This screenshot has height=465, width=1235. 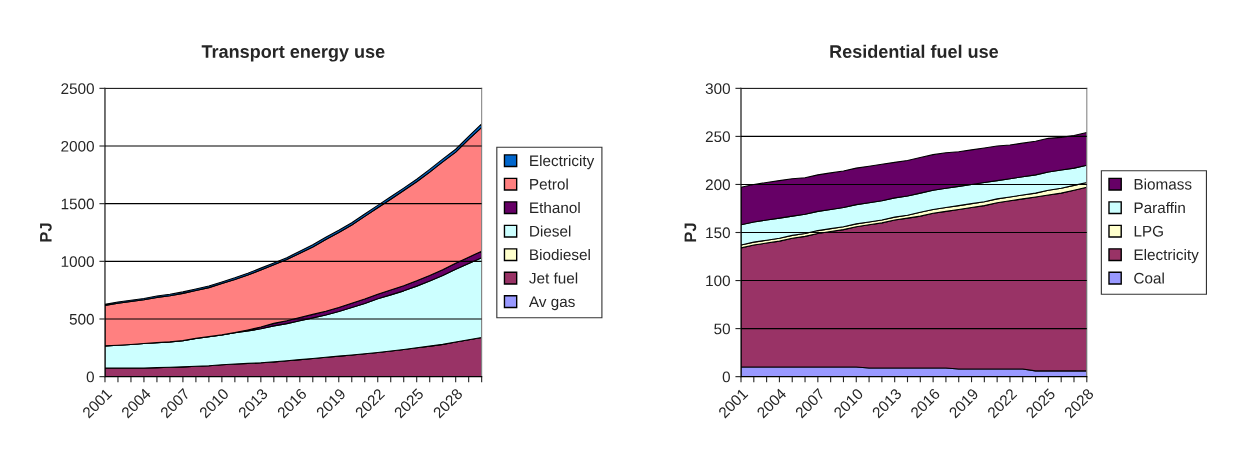 I want to click on legend-label: Ethanol, so click(x=555, y=207).